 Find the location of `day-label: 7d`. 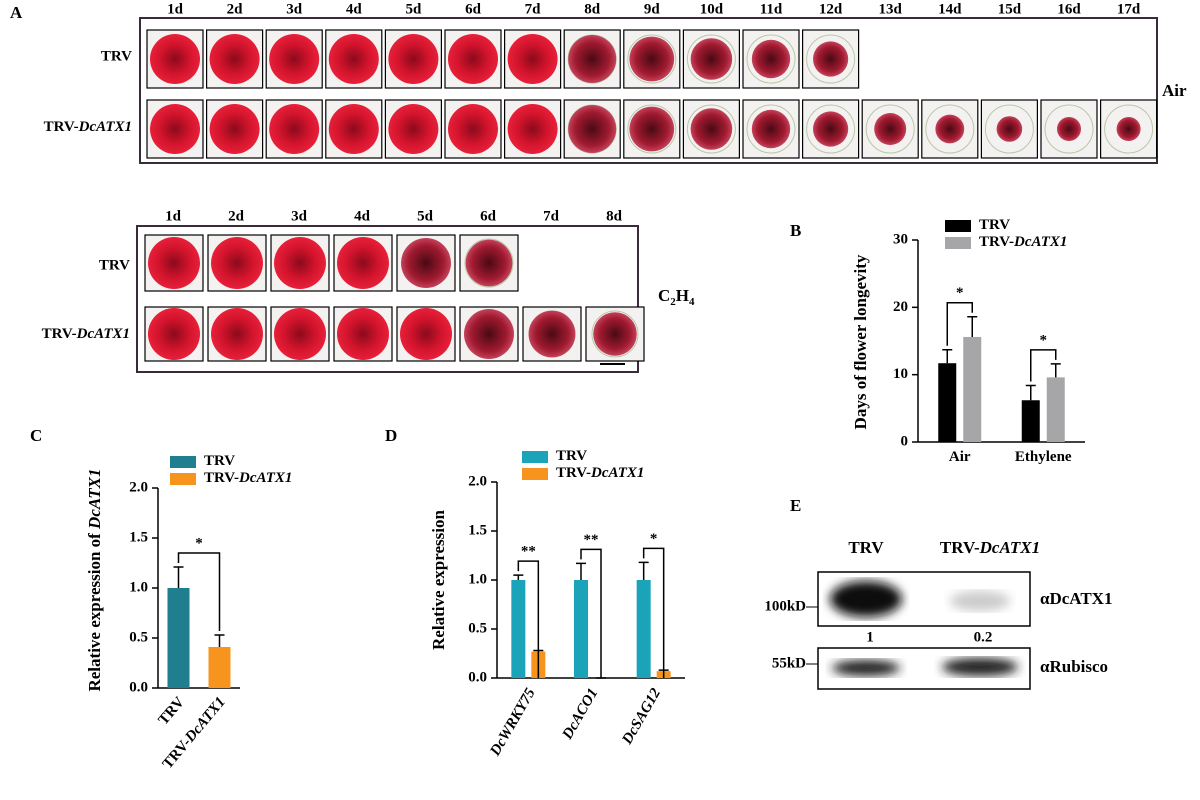

day-label: 7d is located at coordinates (533, 9).